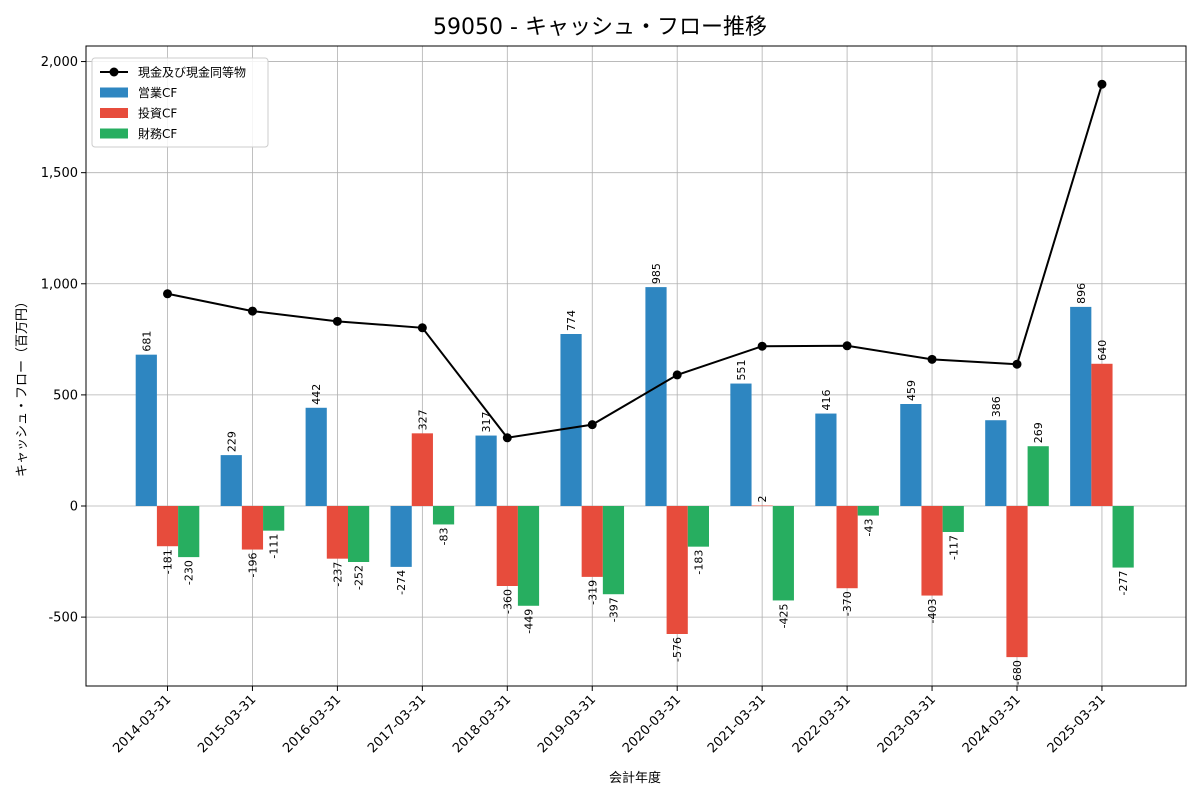 This screenshot has width=1200, height=800. What do you see at coordinates (189, 572) in the screenshot?
I see `bar-value-label: -230` at bounding box center [189, 572].